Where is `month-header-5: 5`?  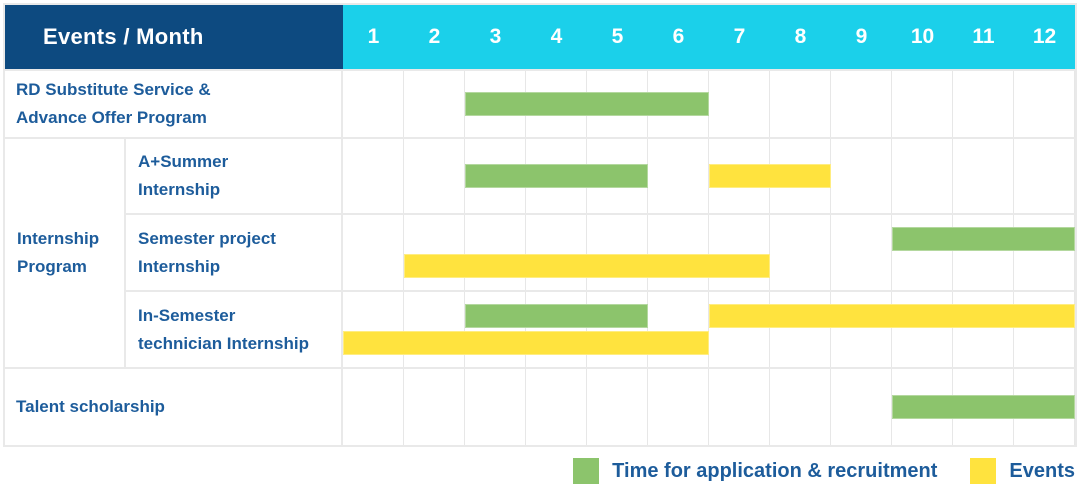 month-header-5: 5 is located at coordinates (617, 36).